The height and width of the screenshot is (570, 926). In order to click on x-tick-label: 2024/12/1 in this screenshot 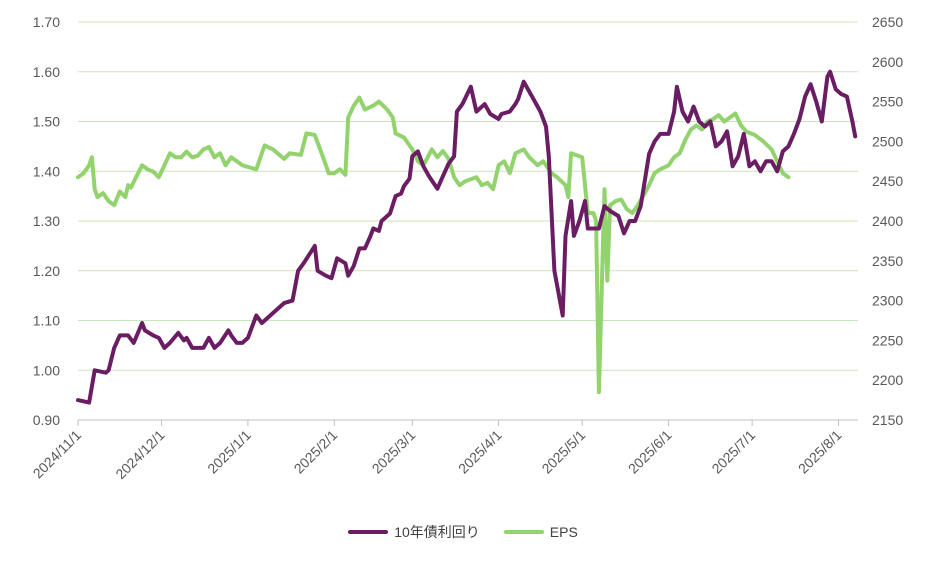, I will do `click(140, 455)`.